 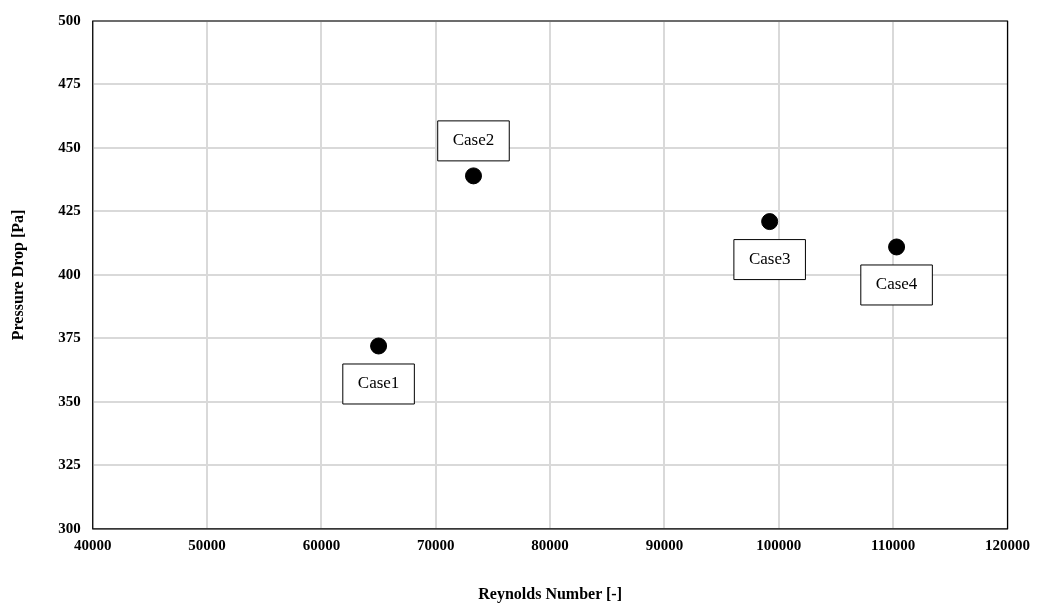 What do you see at coordinates (1007, 544) in the screenshot?
I see `x-tick-label: 120000` at bounding box center [1007, 544].